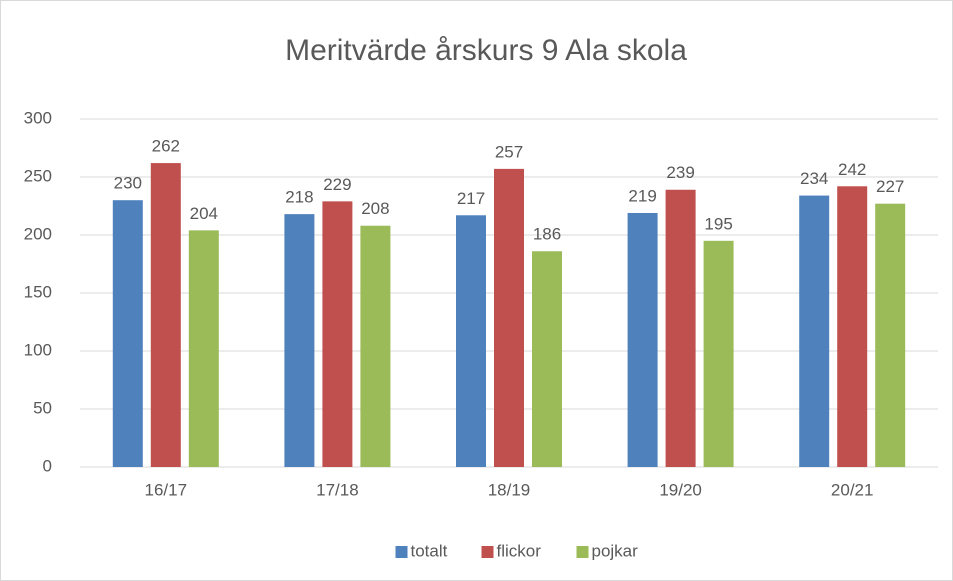 This screenshot has height=581, width=953. Describe the element at coordinates (471, 198) in the screenshot. I see `data-label: 217` at that location.